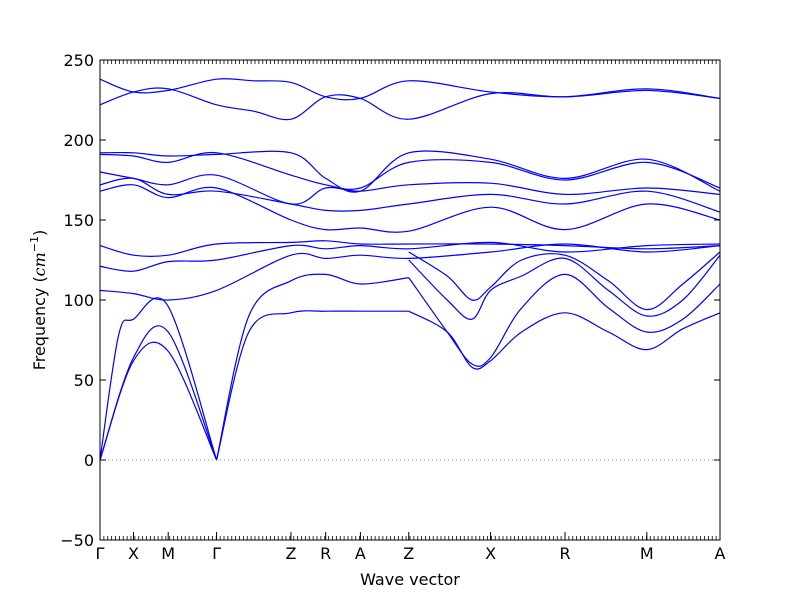  Describe the element at coordinates (39, 323) in the screenshot. I see `y-axis-title-text: Frequency (` at that location.